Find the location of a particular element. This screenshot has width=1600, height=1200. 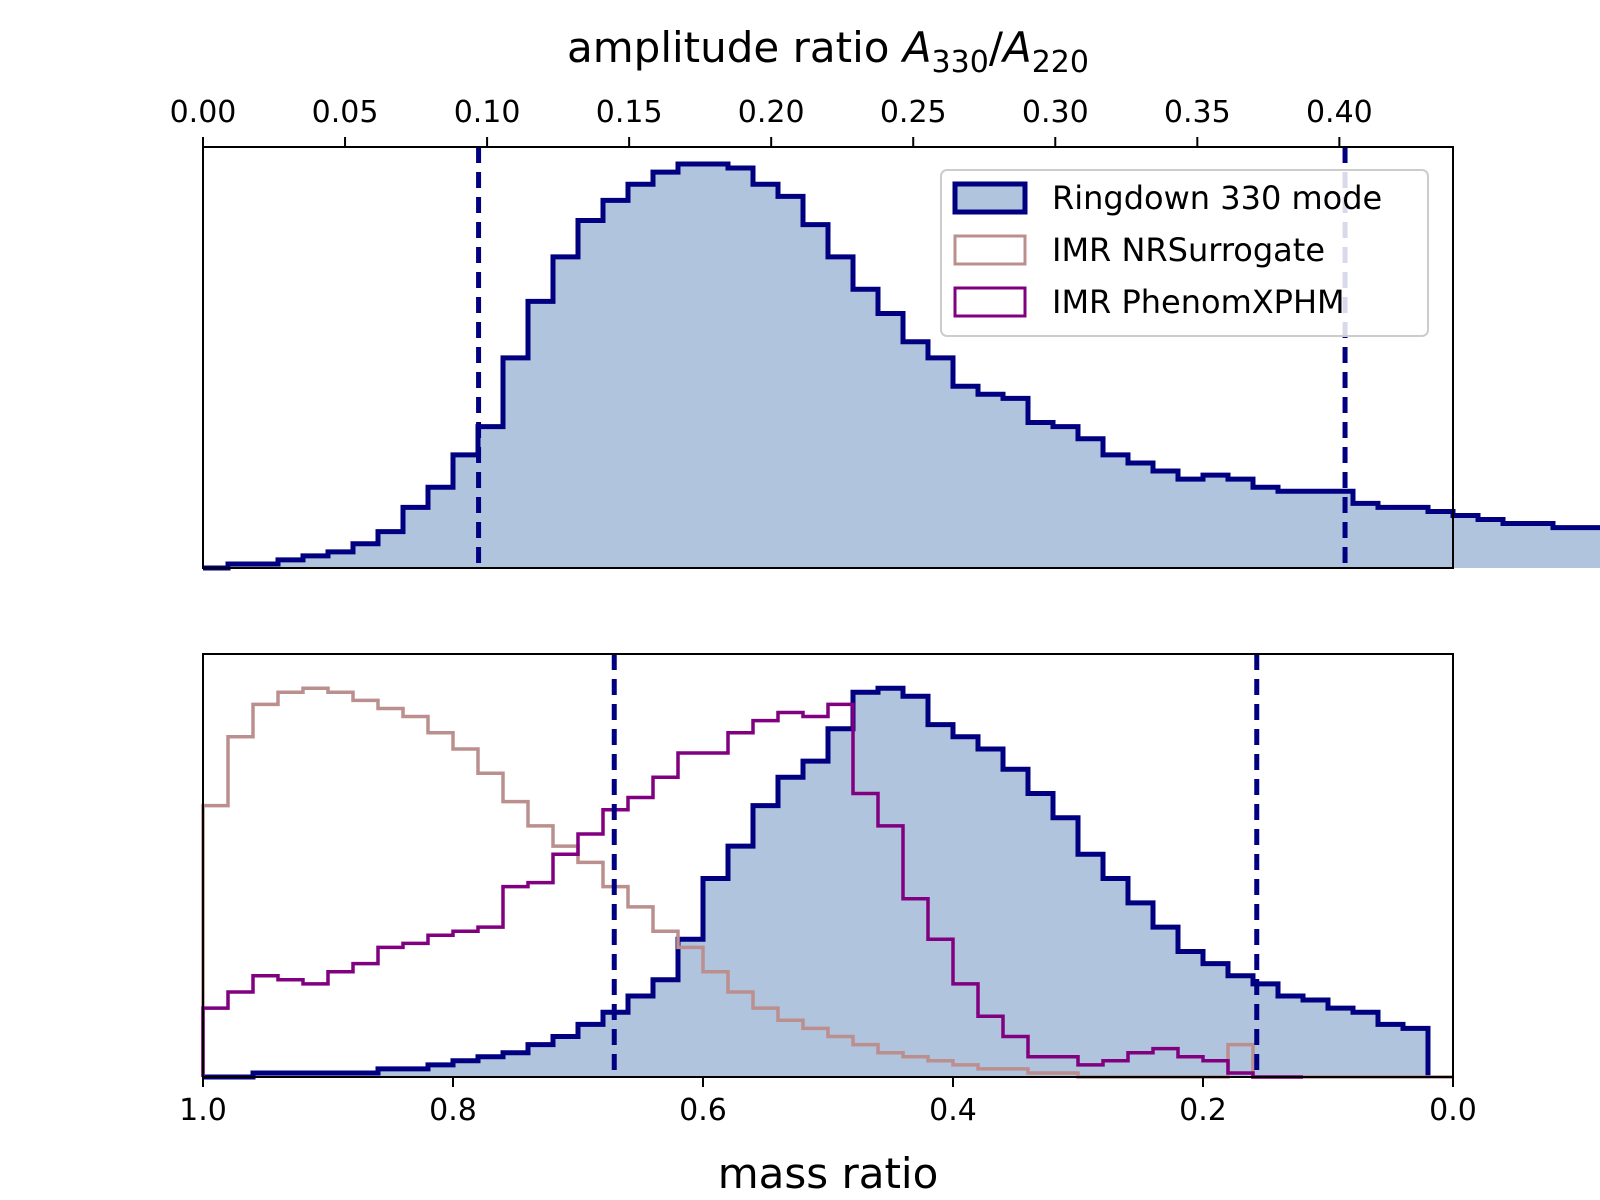

top-axis-ticks: 0.00 0.05 0.10 0.15 0.20 0.25 0.30 0.35 0.40 is located at coordinates (771, 121).